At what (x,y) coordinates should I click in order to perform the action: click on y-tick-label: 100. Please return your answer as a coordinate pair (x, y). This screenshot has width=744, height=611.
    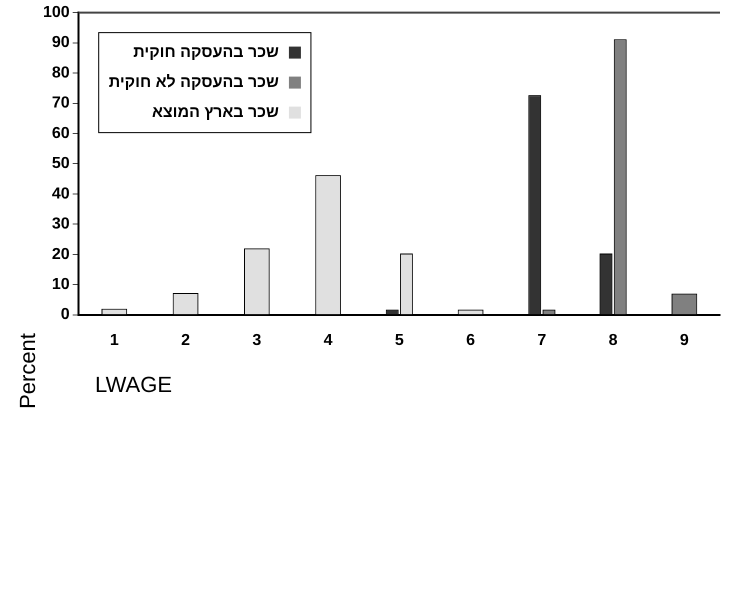
    Looking at the image, I should click on (56, 13).